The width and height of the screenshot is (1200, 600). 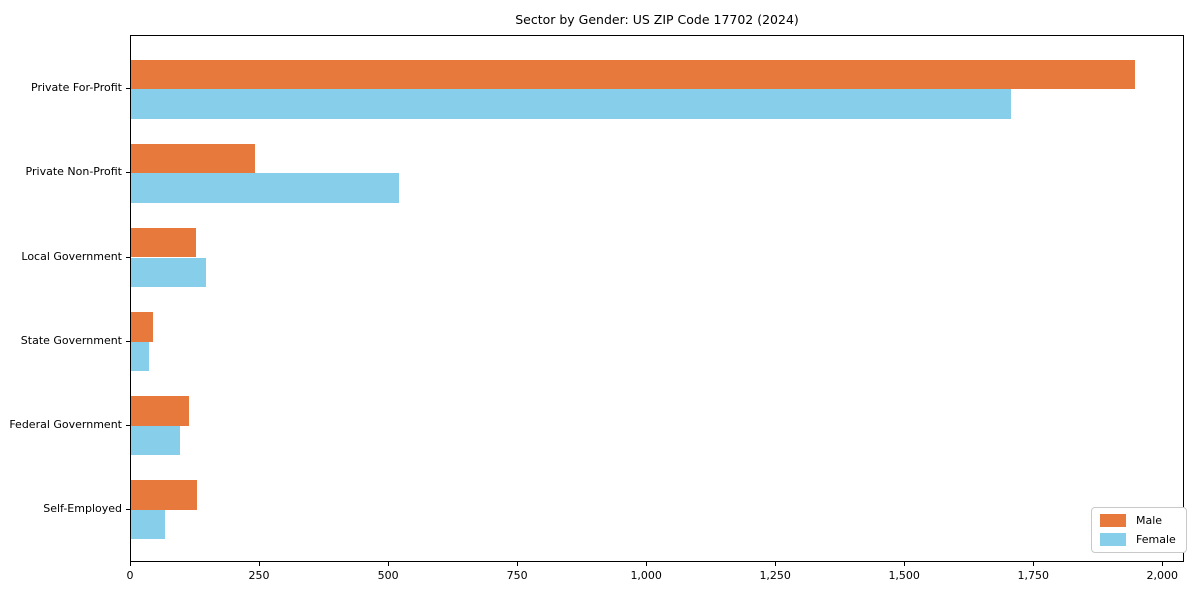 What do you see at coordinates (775, 575) in the screenshot?
I see `x-tick-label-1-250: 1,250` at bounding box center [775, 575].